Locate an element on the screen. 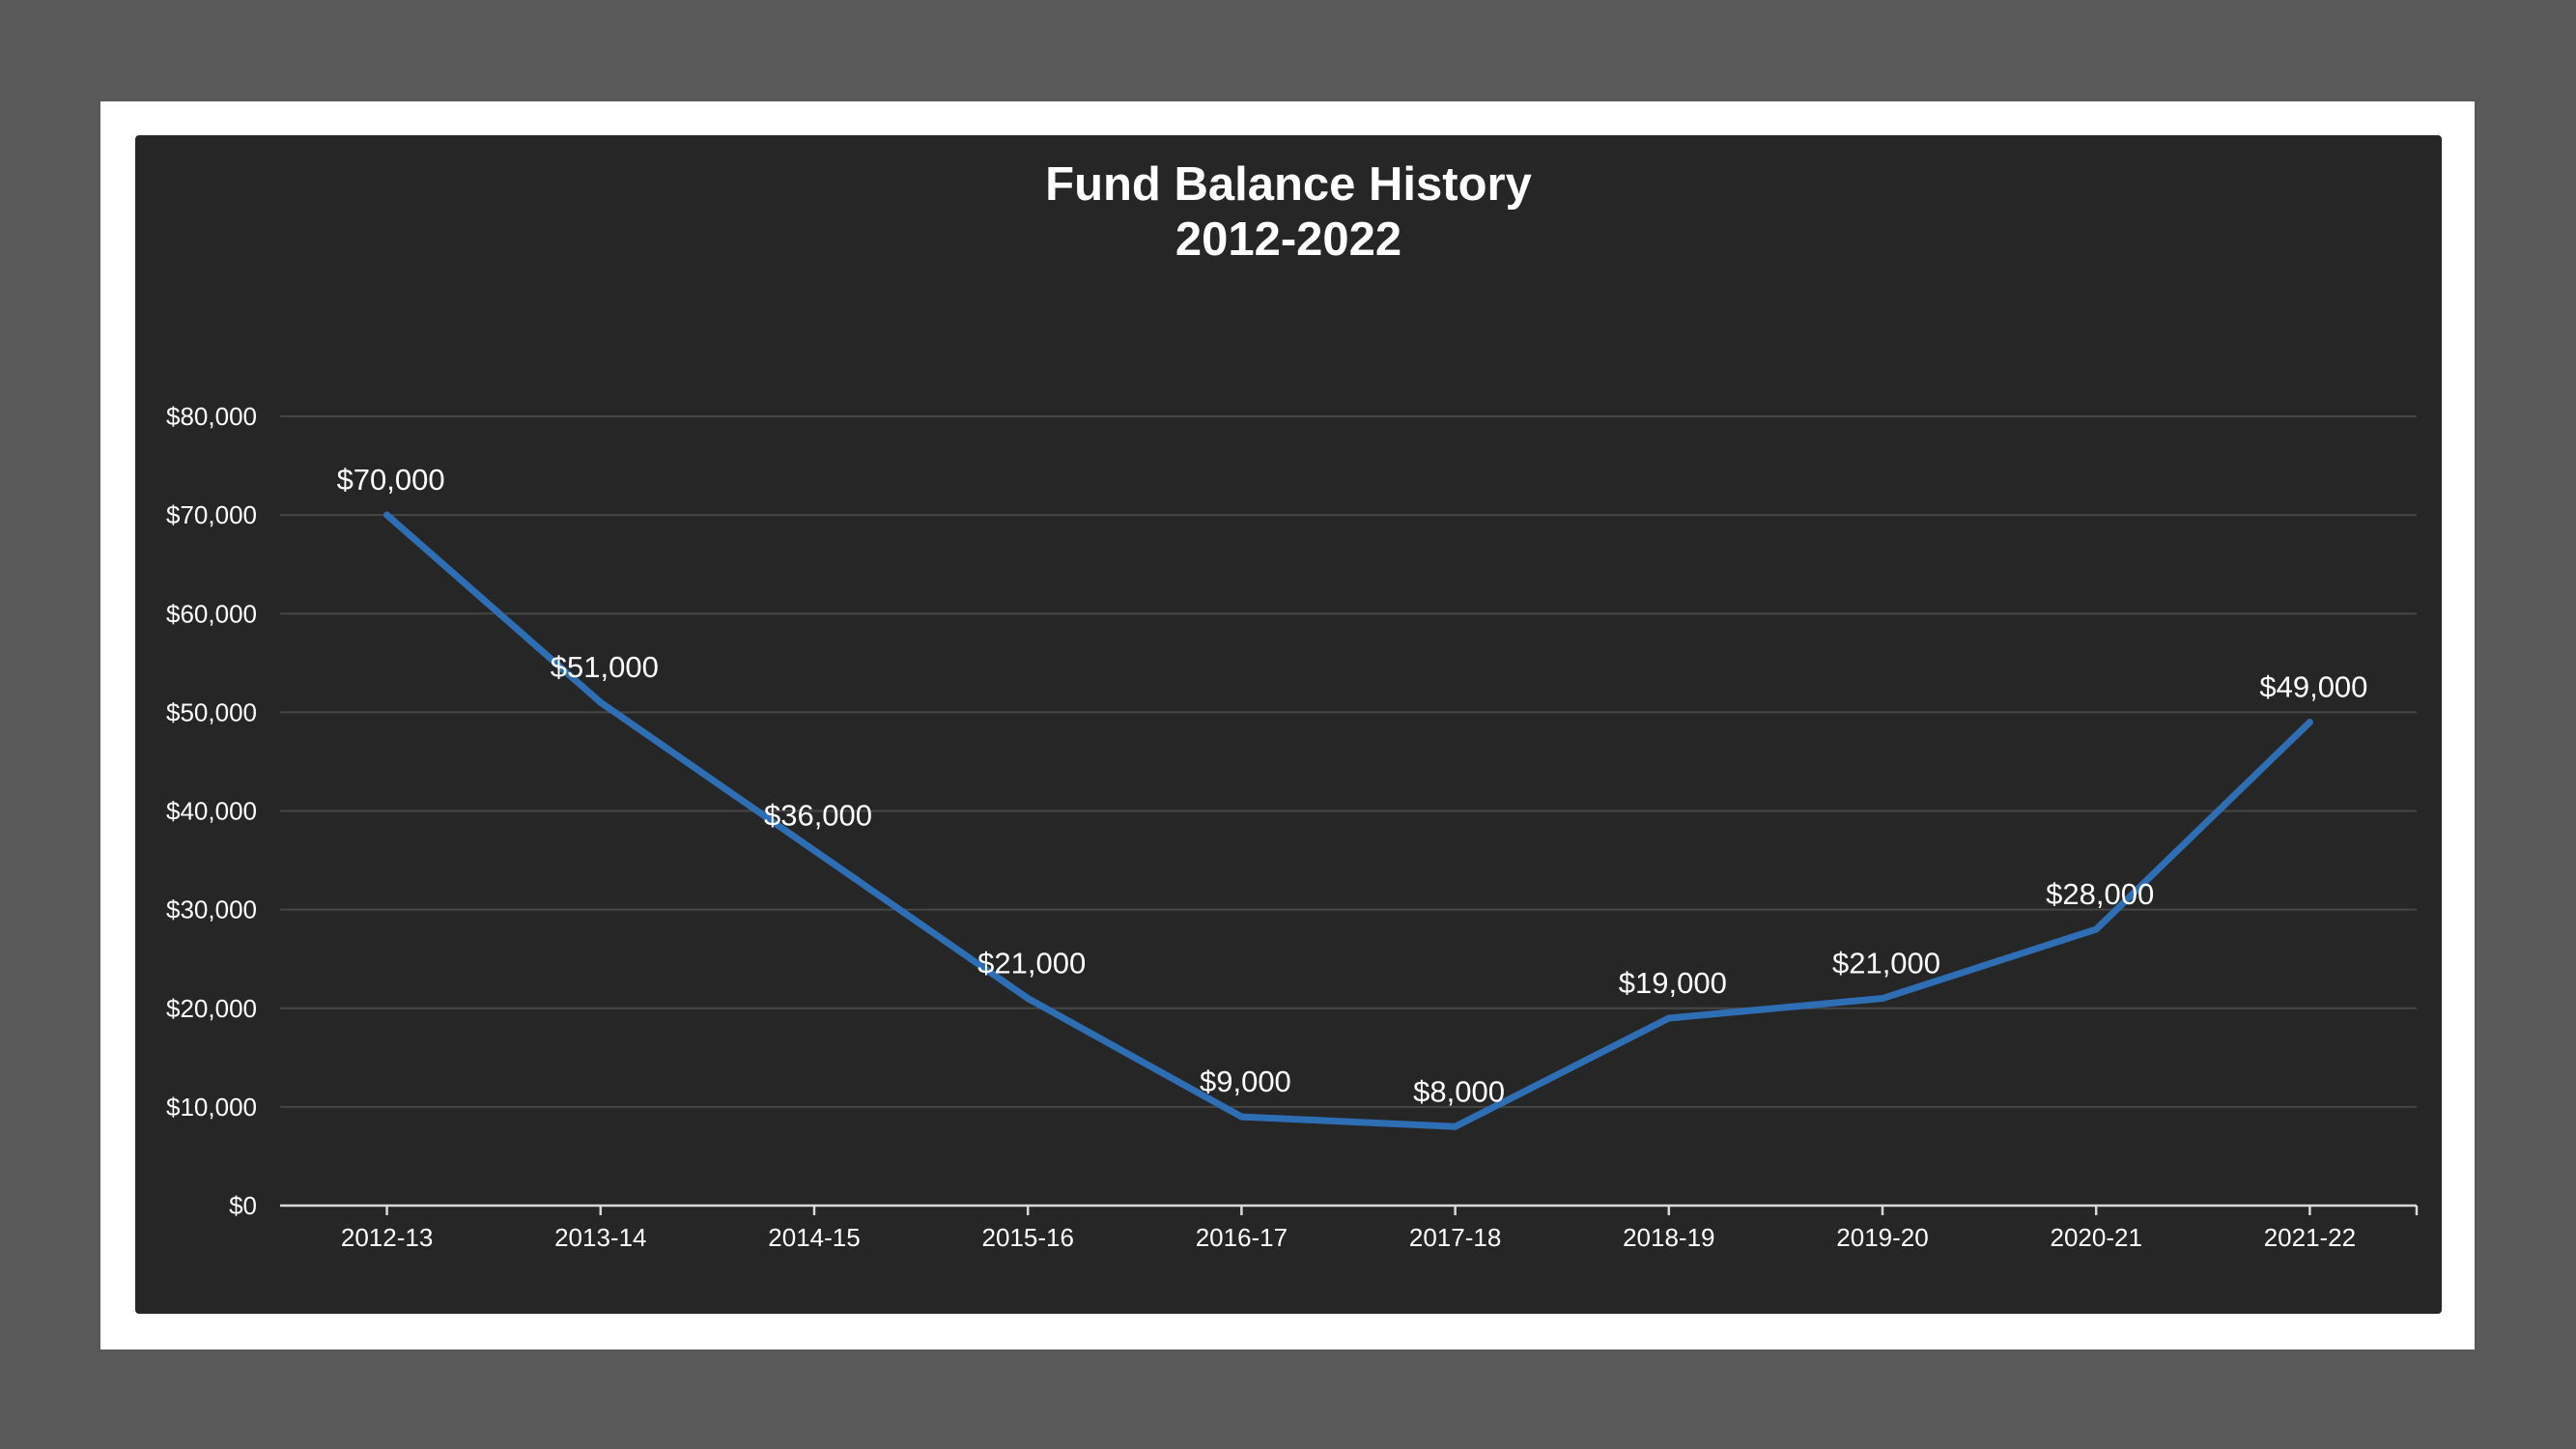 This screenshot has height=1449, width=2576. y-tick-label: $80,000 is located at coordinates (211, 416).